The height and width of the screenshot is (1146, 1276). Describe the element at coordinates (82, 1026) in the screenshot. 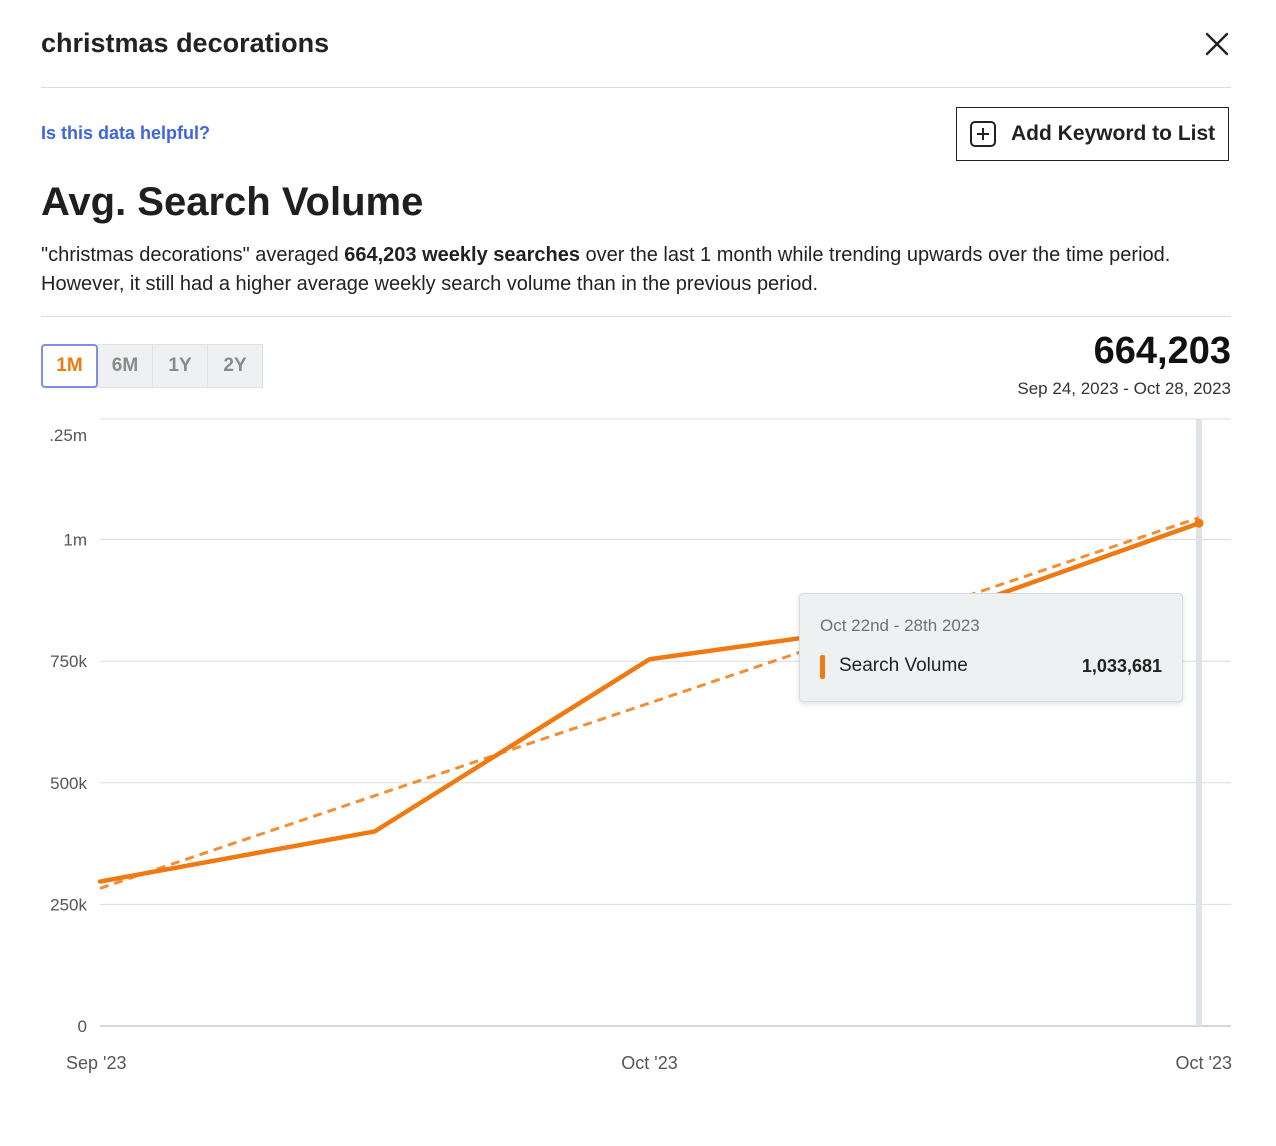

I see `y-tick-label: 0` at that location.